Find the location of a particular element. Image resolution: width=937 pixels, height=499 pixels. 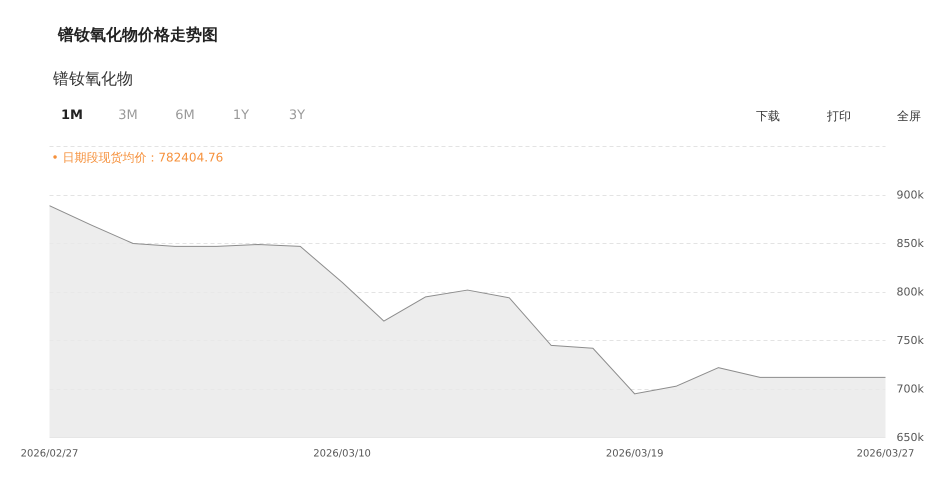

y-tick-label: 650k is located at coordinates (910, 437).